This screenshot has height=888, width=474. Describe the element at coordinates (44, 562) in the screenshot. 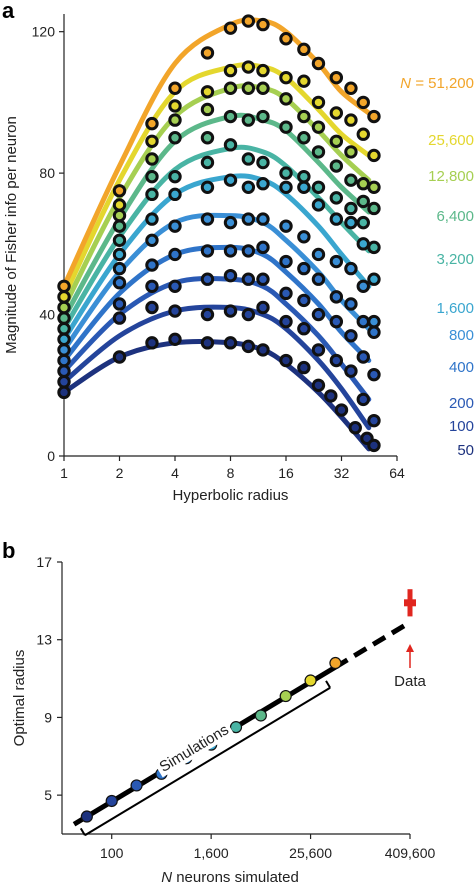

I see `panel-b-ytick-label: 17` at that location.